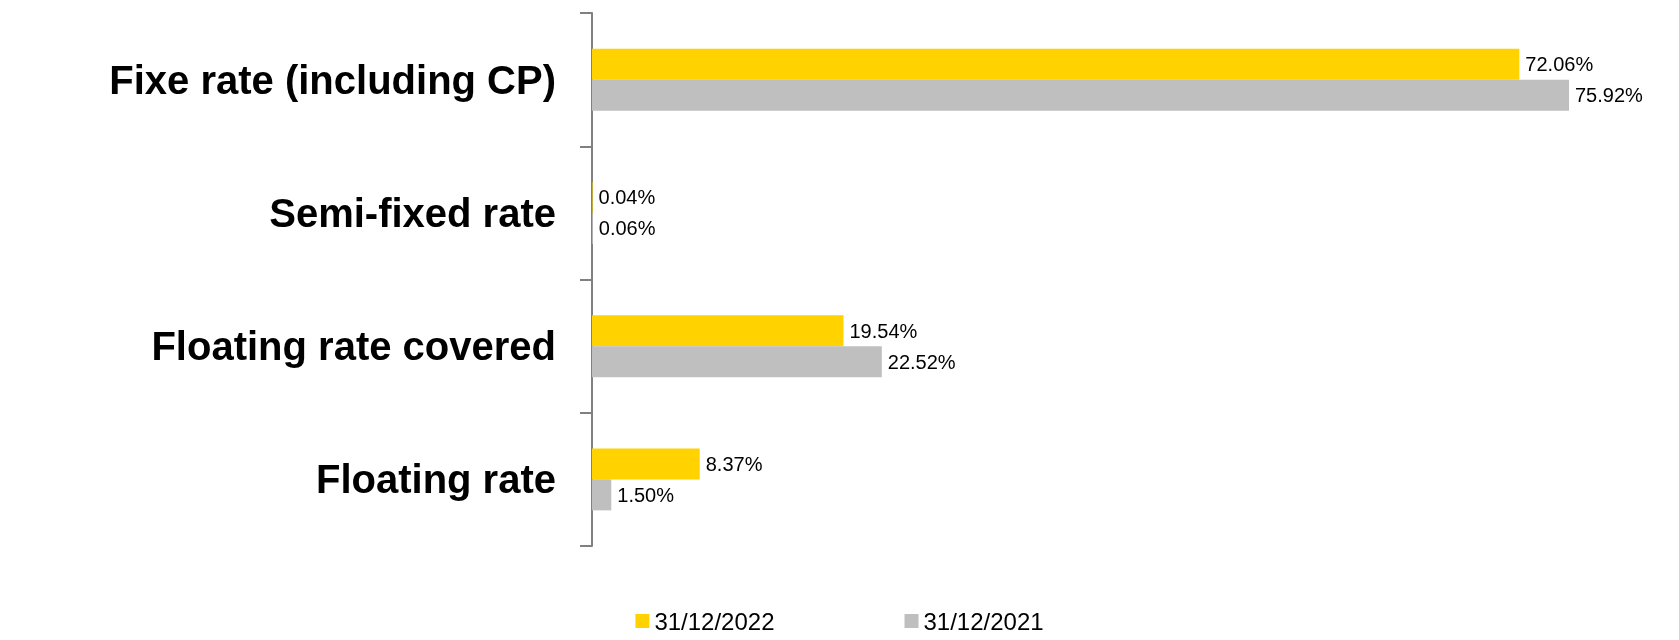  I want to click on data-label: 22.52%, so click(921, 361).